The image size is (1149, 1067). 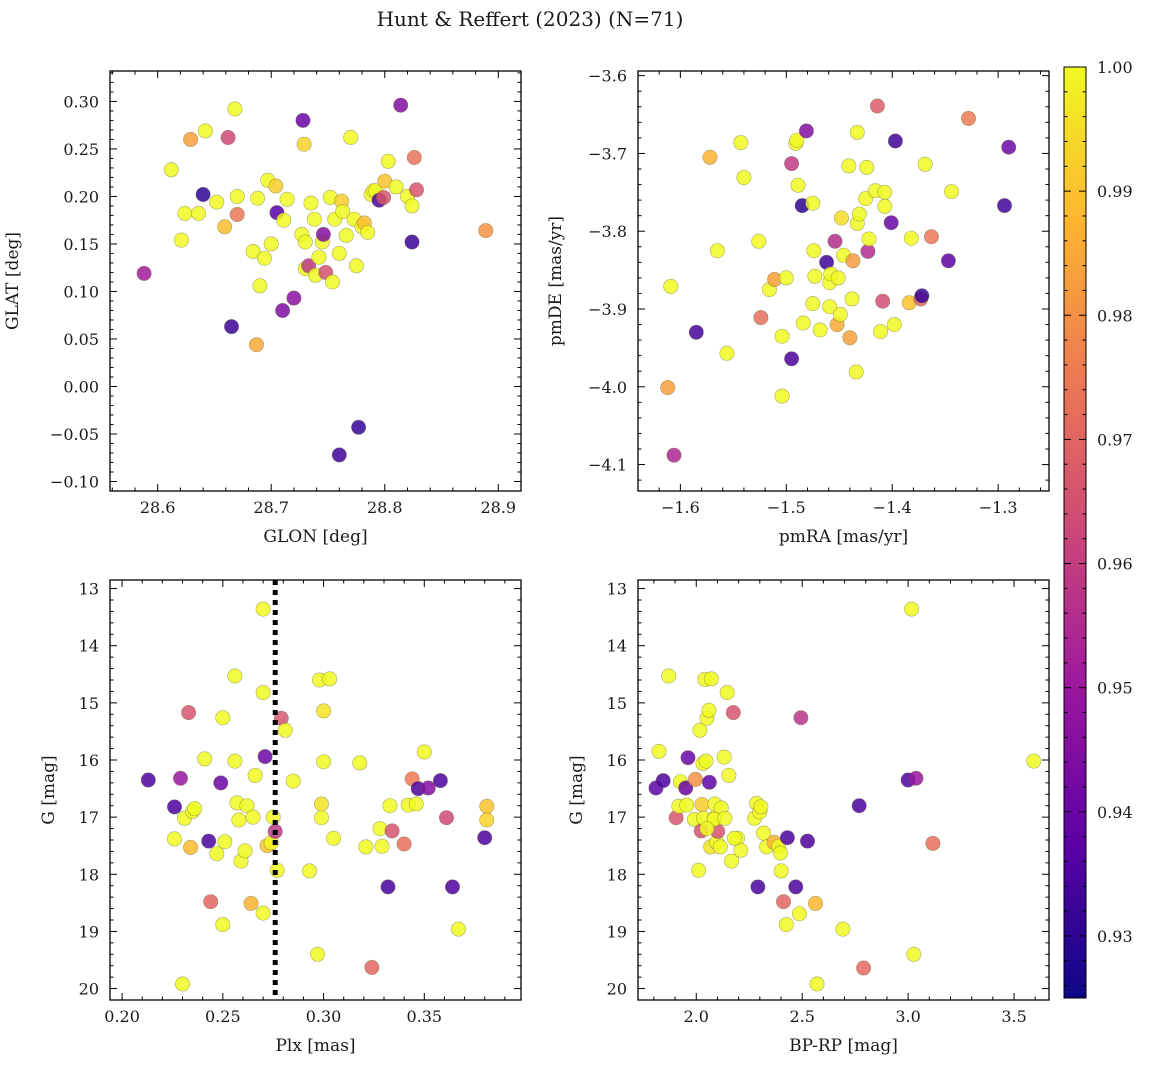 I want to click on colorbar-gradient-bar, so click(x=1075, y=532).